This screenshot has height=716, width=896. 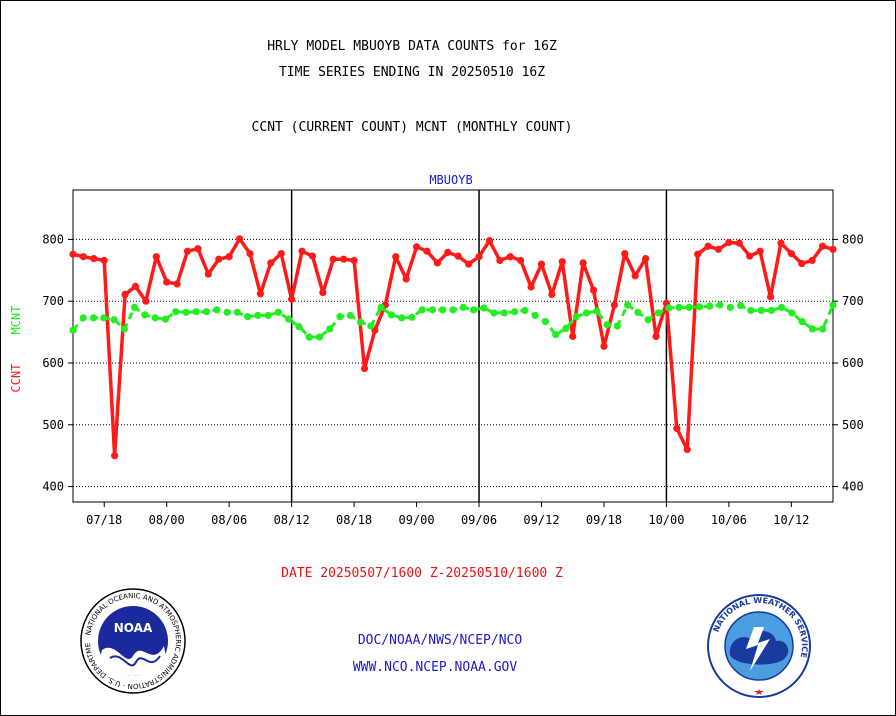 I want to click on x-tick-label: 09/00, so click(x=416, y=520).